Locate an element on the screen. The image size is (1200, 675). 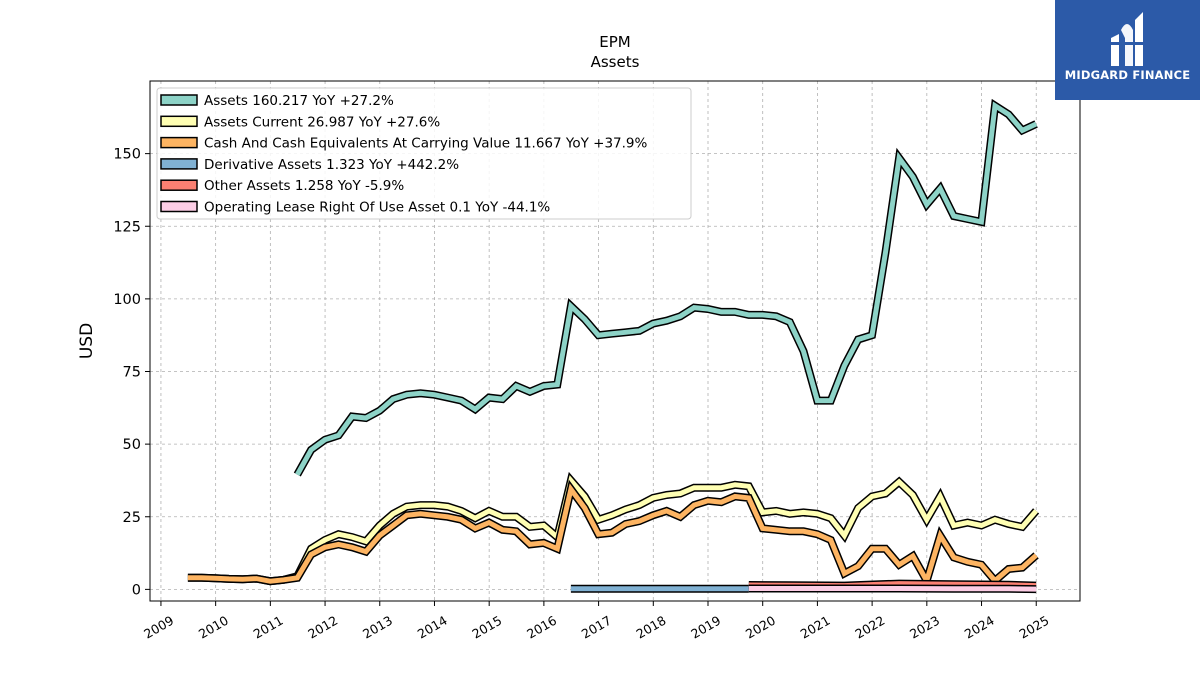
x-tick-label: 2024 is located at coordinates (979, 627).